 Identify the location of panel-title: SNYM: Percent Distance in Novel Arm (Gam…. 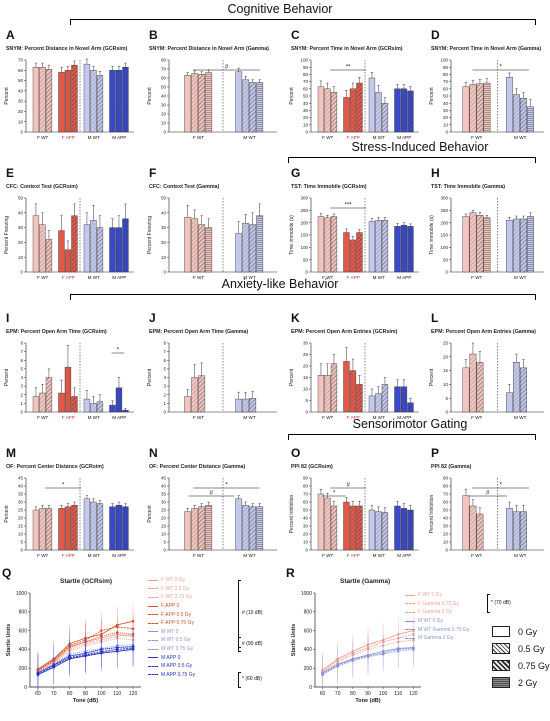
(209, 49).